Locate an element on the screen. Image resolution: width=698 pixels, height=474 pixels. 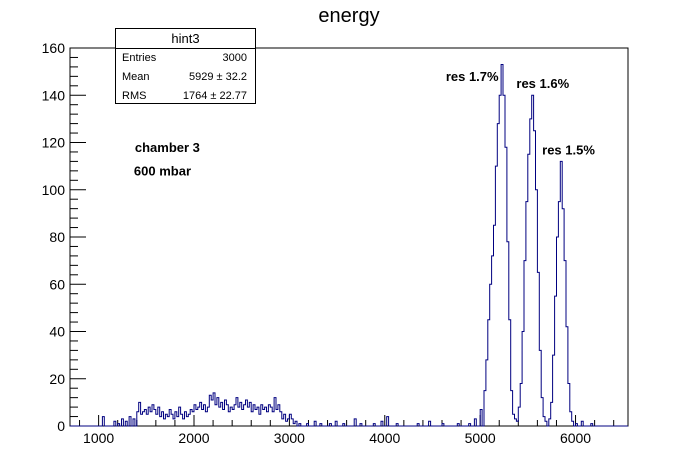
x-tick-label: 2000 is located at coordinates (193, 438).